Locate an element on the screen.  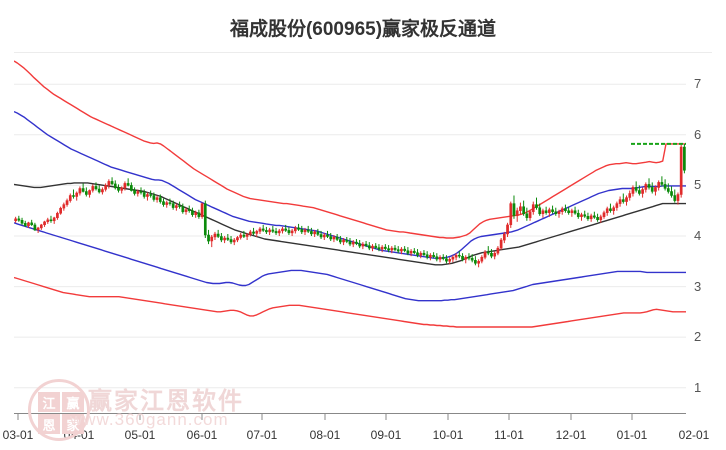
x-axis-label: 03-01 is located at coordinates (18, 435).